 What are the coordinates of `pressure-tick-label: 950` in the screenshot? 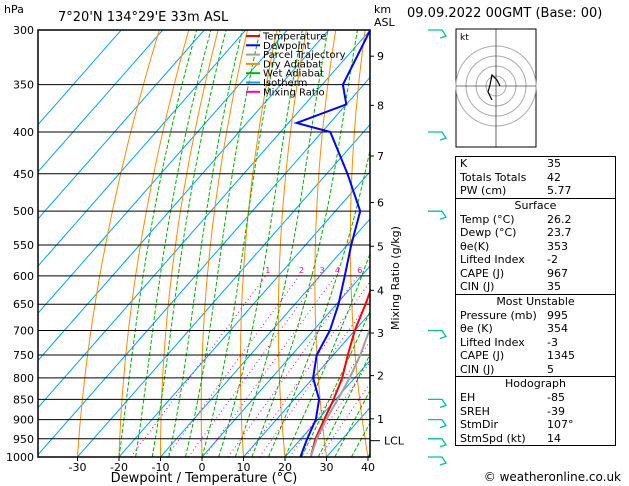 It's located at (23, 439).